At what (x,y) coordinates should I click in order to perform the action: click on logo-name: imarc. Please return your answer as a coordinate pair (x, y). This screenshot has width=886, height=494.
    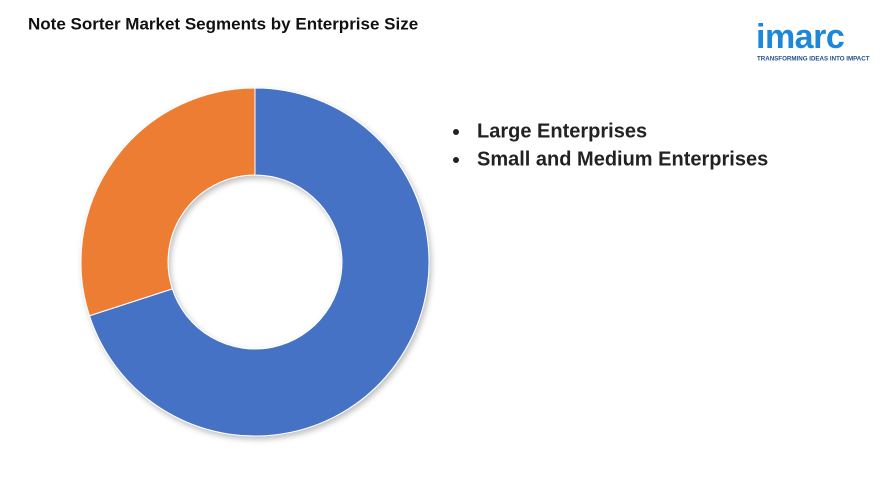
    Looking at the image, I should click on (800, 37).